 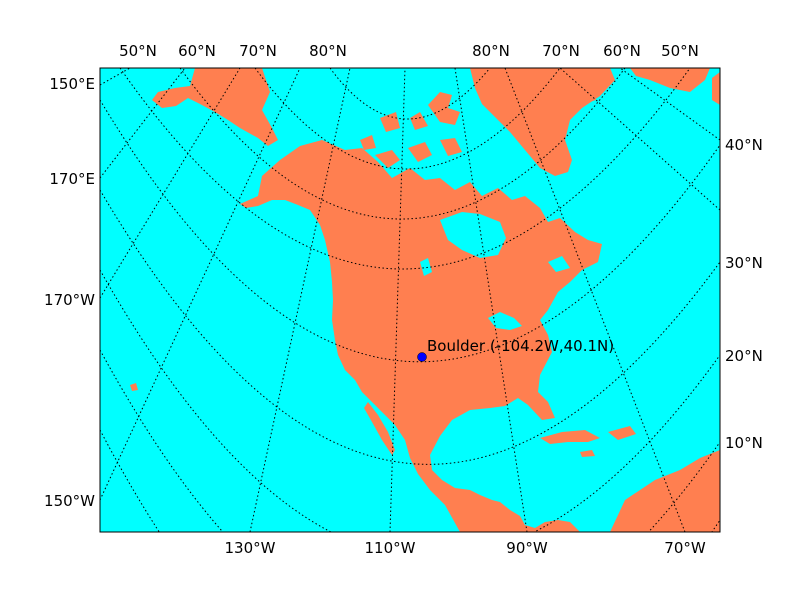 I want to click on right-label-2: 30°N, so click(x=744, y=263).